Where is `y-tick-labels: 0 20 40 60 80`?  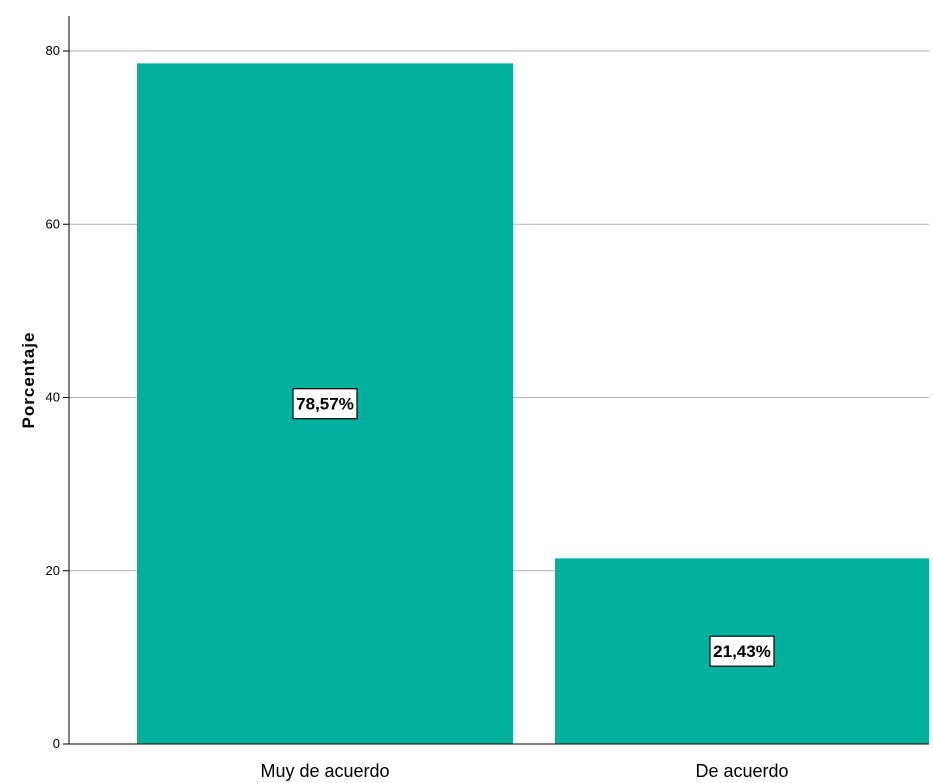
y-tick-labels: 0 20 40 60 80 is located at coordinates (53, 397).